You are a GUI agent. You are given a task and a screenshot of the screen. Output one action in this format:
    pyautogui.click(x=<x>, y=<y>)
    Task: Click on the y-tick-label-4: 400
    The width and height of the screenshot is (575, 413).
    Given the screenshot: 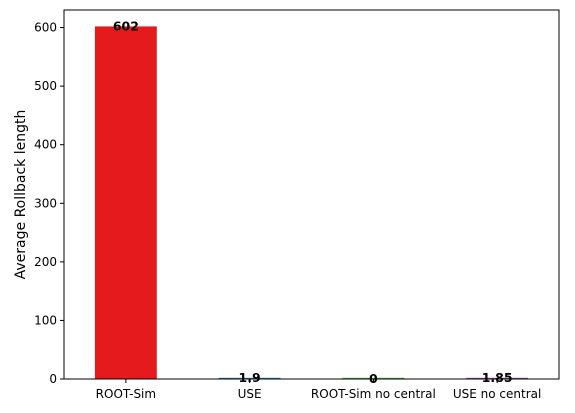 What is the action you would take?
    pyautogui.click(x=45, y=145)
    